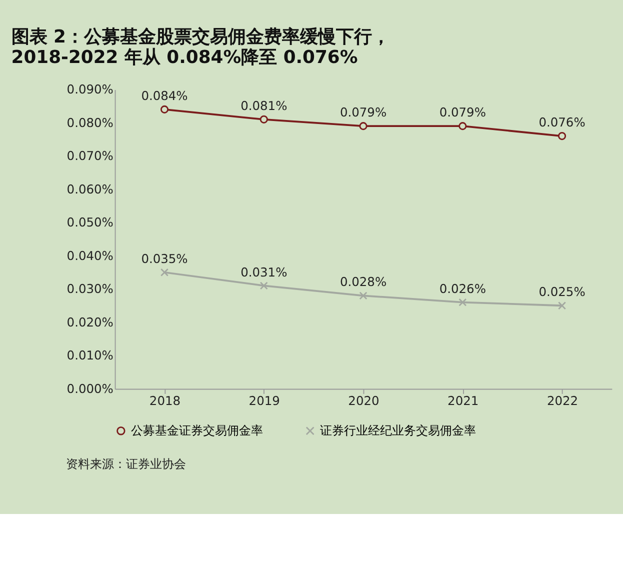  What do you see at coordinates (90, 123) in the screenshot?
I see `y-tick-label: 0.080%` at bounding box center [90, 123].